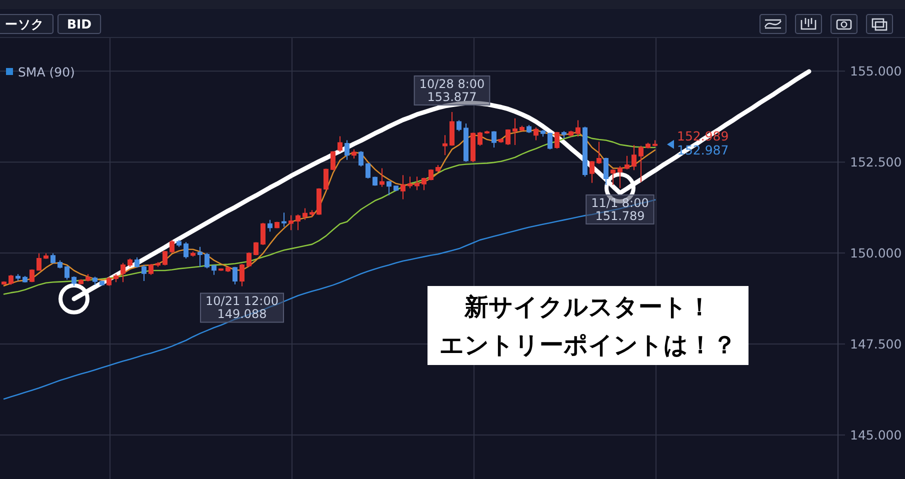  Describe the element at coordinates (876, 434) in the screenshot. I see `y-tick-label: 145.000` at that location.